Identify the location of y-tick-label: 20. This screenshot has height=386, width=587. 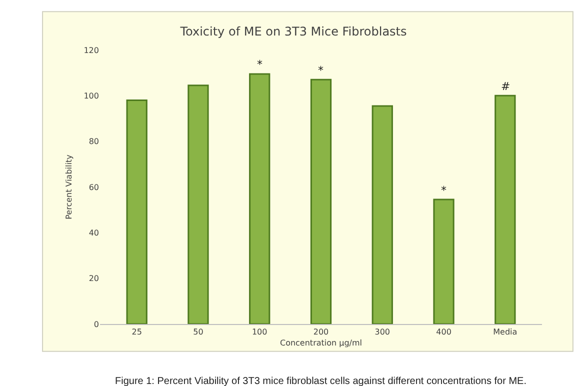
(93, 279).